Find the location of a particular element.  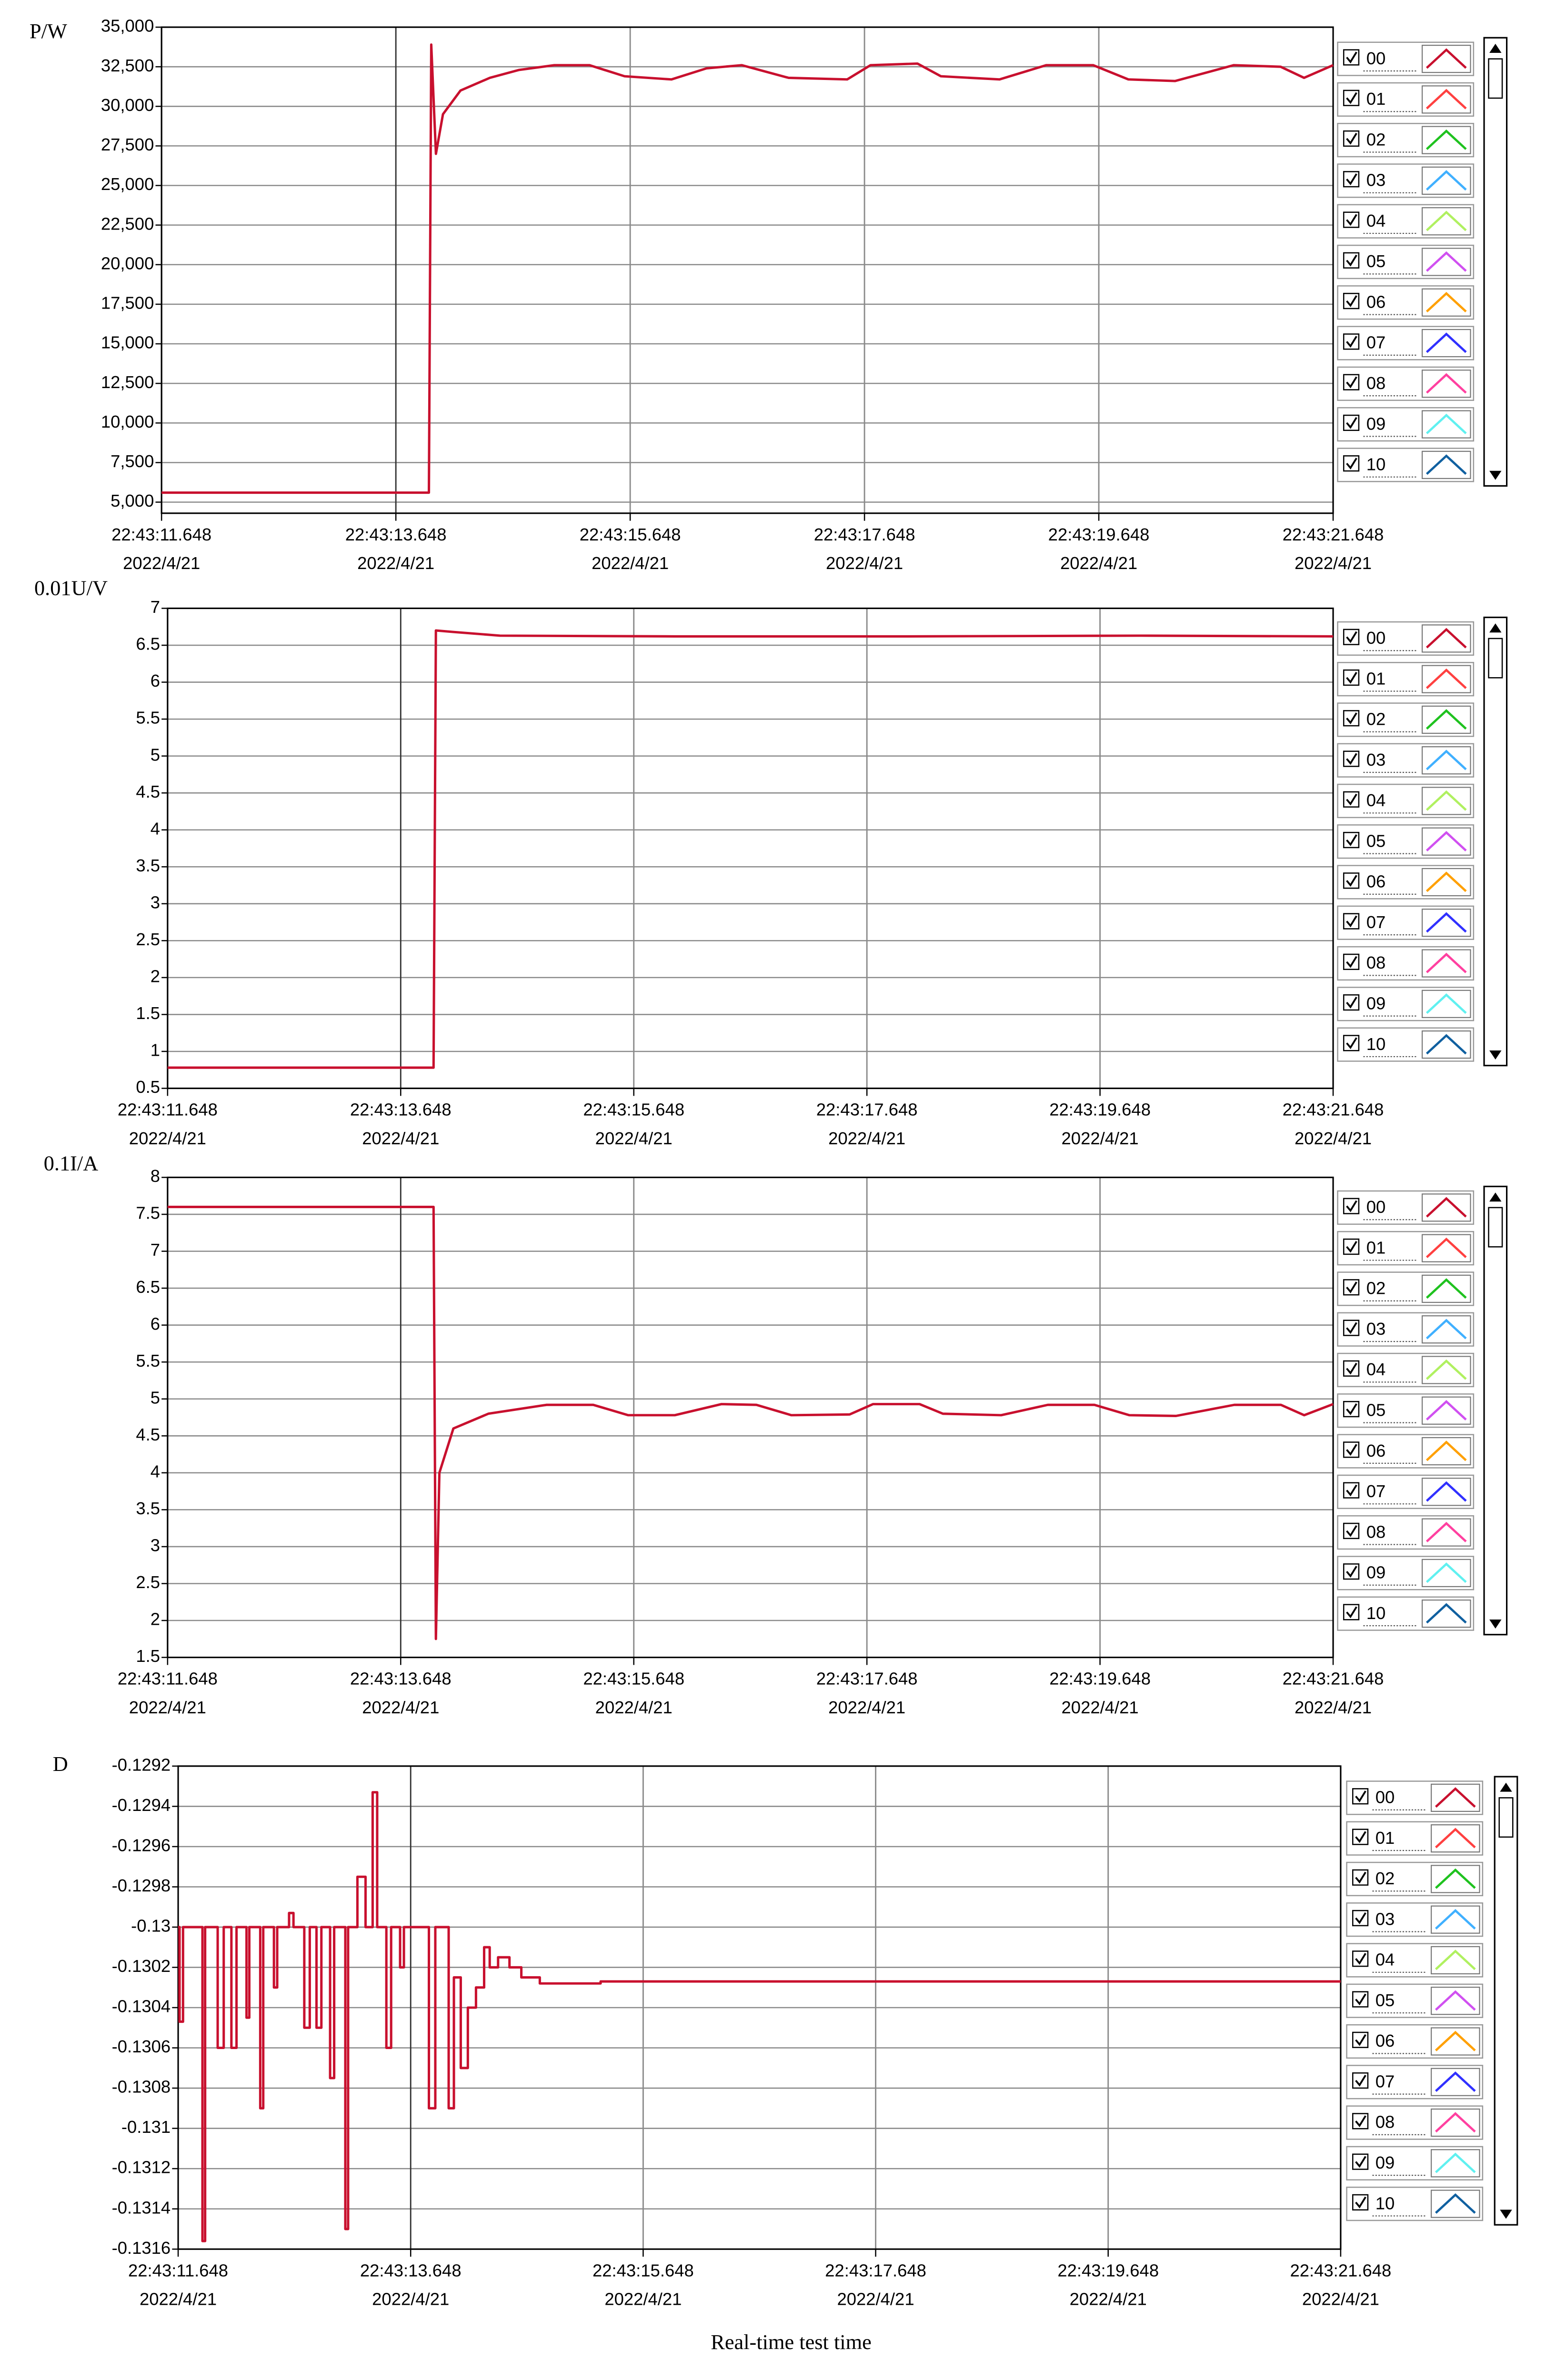

y-tick-label: 8 is located at coordinates (155, 1176).